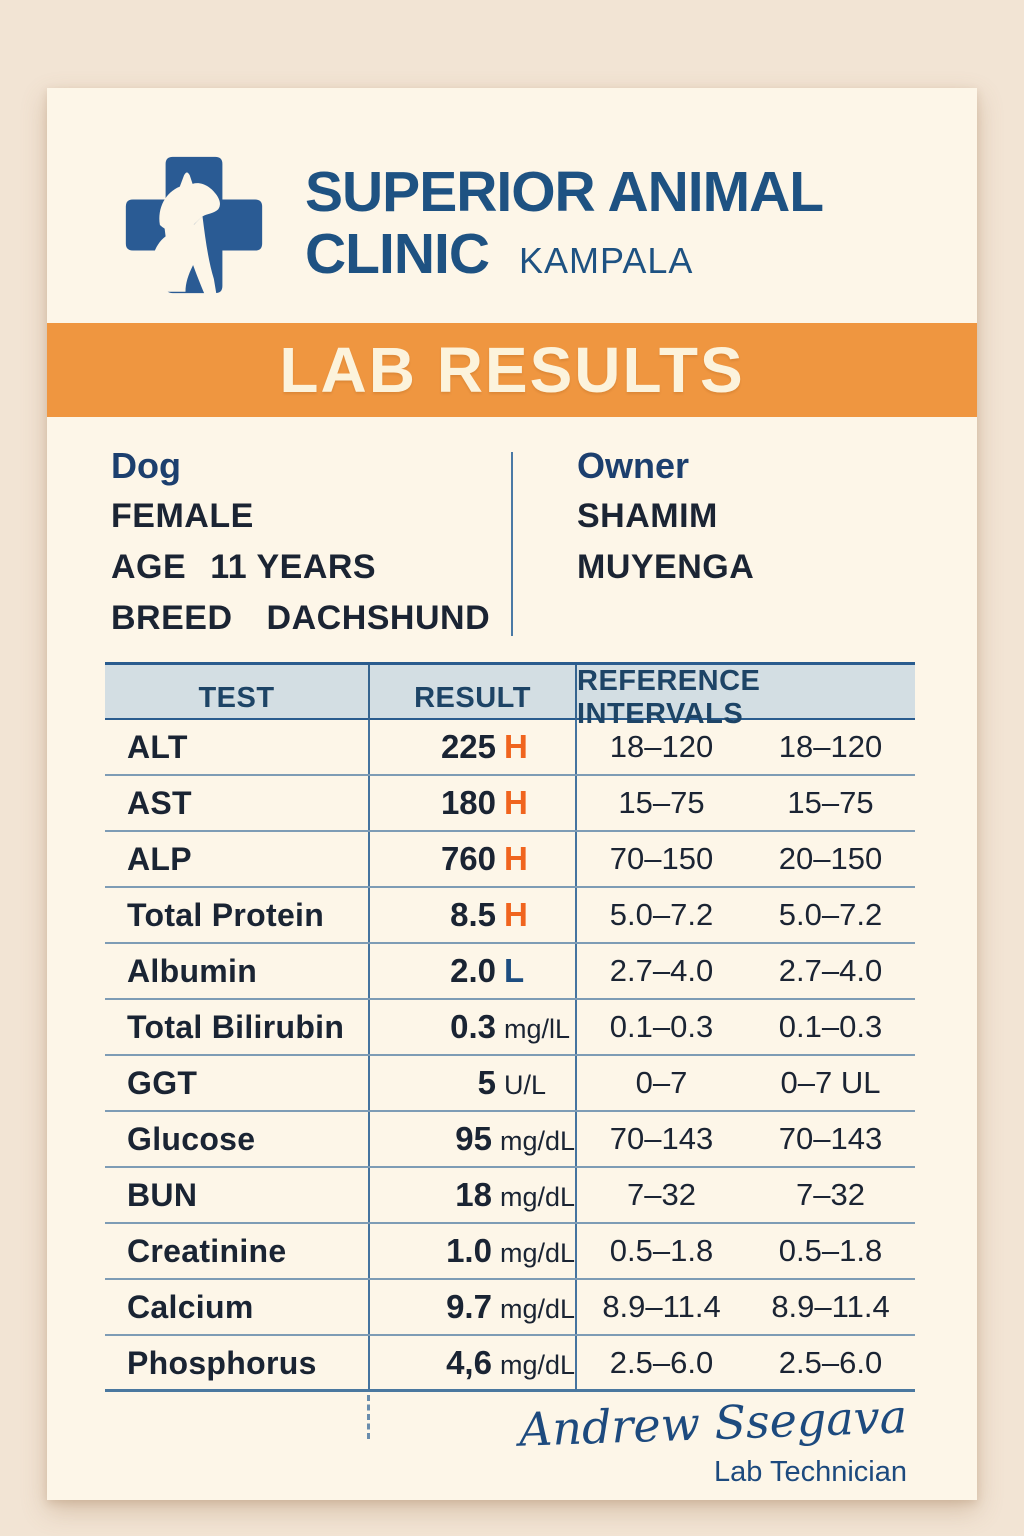 The height and width of the screenshot is (1536, 1024). Describe the element at coordinates (368, 1417) in the screenshot. I see `table-column-dashed-line` at that location.